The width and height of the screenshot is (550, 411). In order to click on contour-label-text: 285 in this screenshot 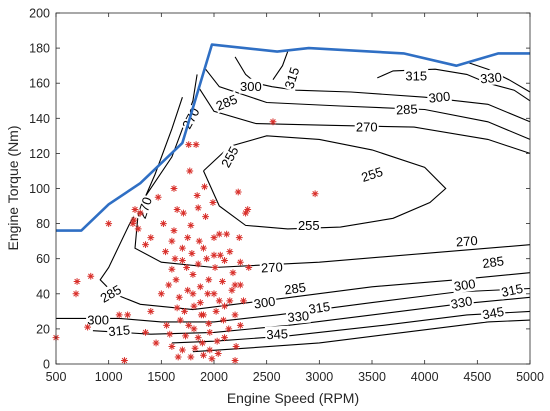, I will do `click(295, 289)`.